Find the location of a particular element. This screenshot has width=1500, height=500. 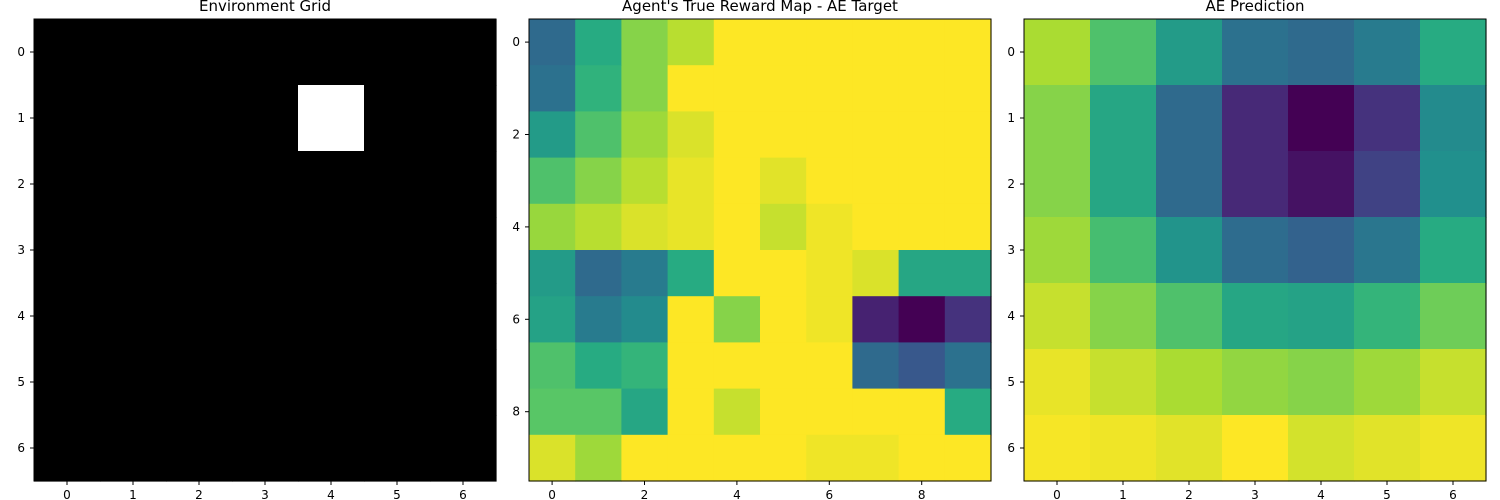

x-tick-label: 4 is located at coordinates (737, 494).